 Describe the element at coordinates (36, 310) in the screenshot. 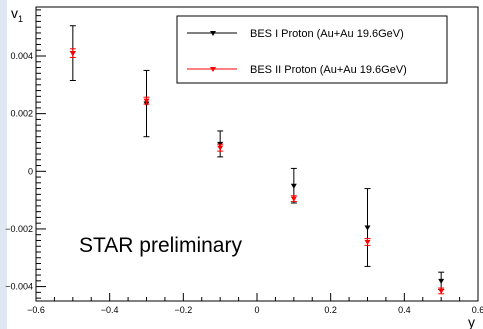

I see `x-tick-label: −0.6` at that location.